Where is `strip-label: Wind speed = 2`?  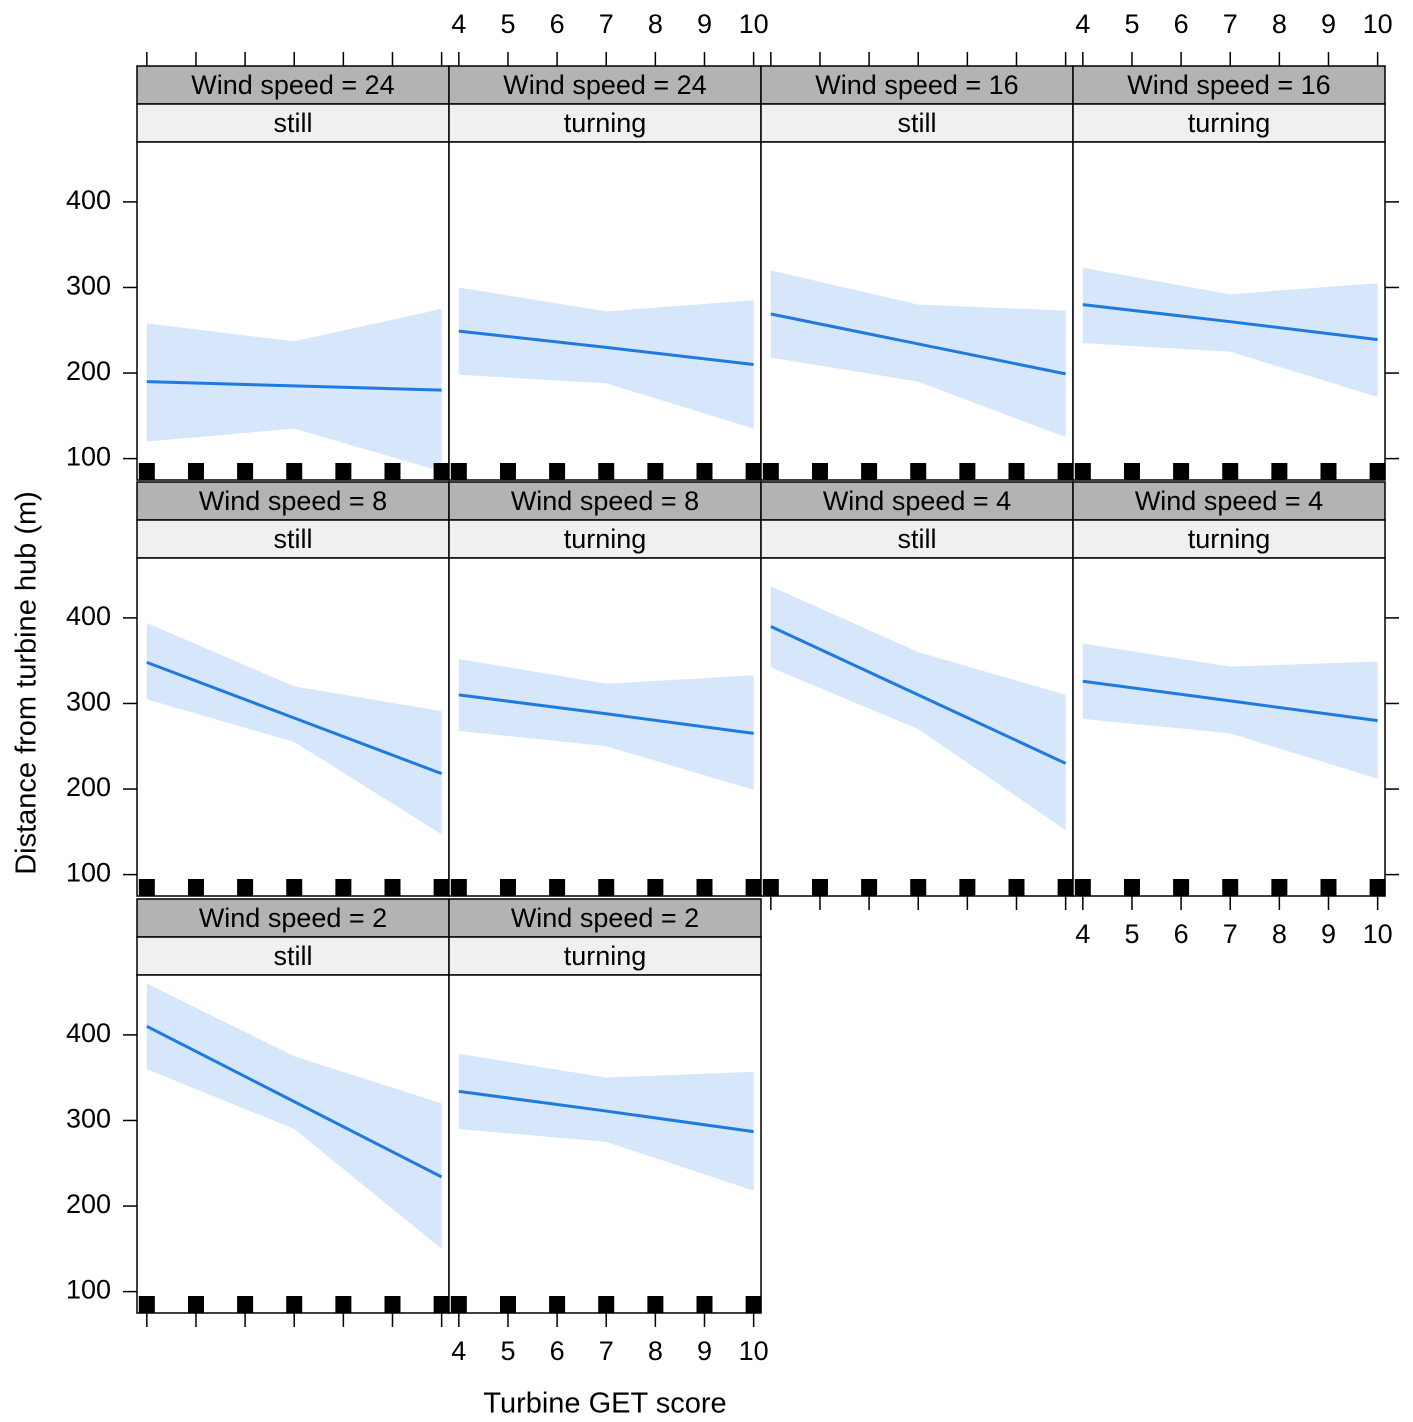
strip-label: Wind speed = 2 is located at coordinates (605, 918).